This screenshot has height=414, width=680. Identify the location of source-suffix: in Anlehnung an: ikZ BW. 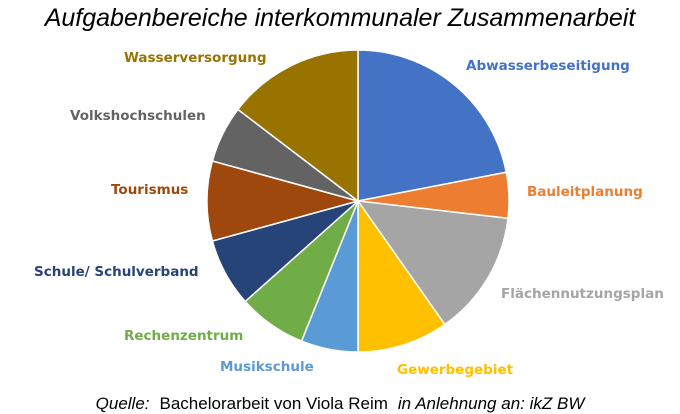
(491, 403).